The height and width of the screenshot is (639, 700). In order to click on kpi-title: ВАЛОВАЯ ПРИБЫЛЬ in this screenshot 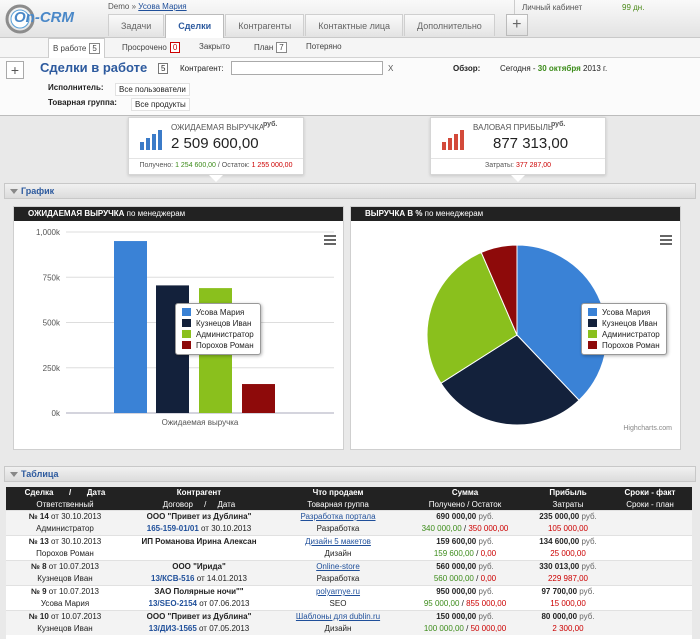, I will do `click(513, 127)`.